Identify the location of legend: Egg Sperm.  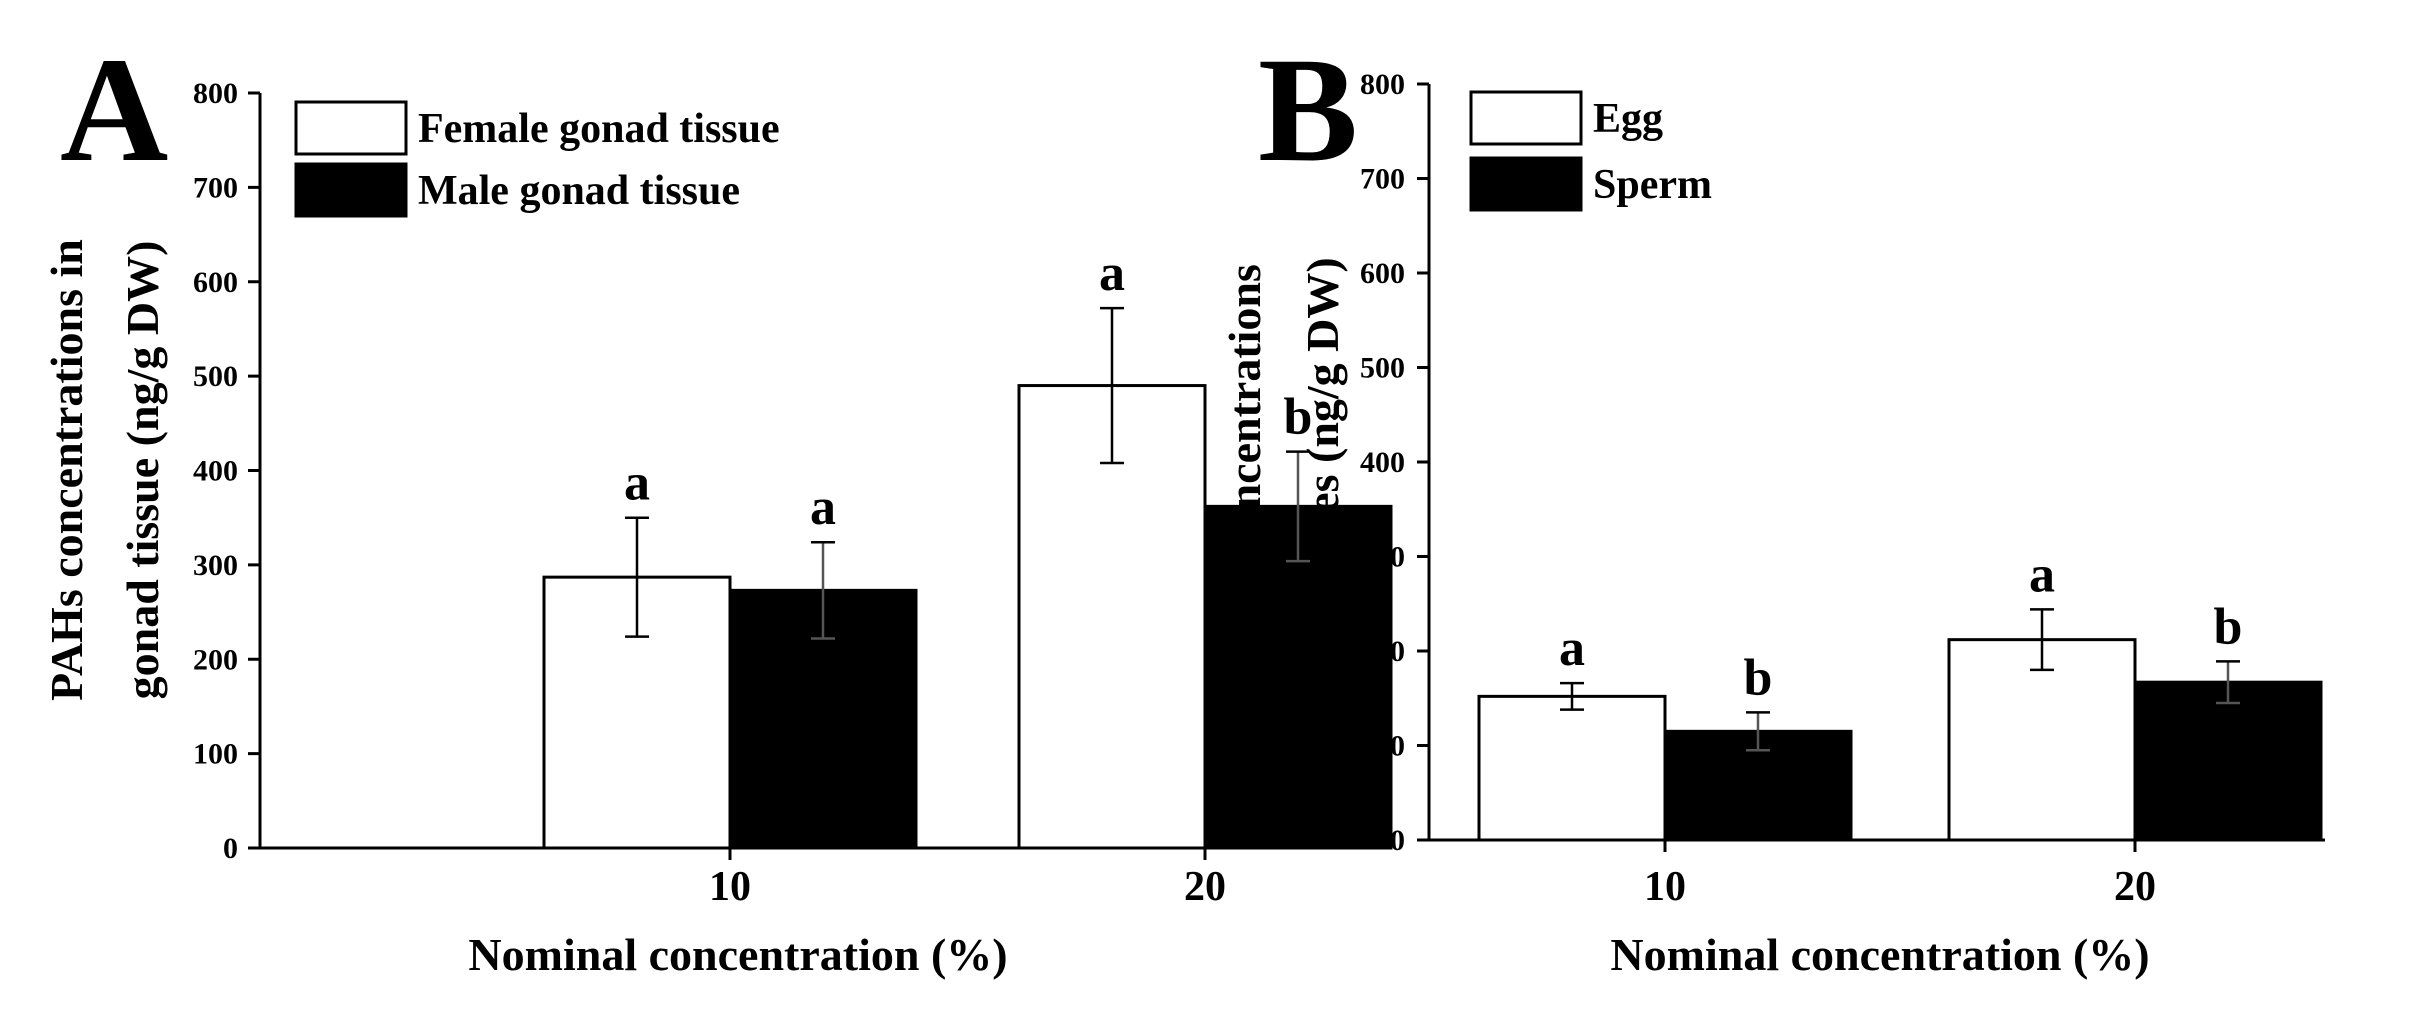
(1590, 151).